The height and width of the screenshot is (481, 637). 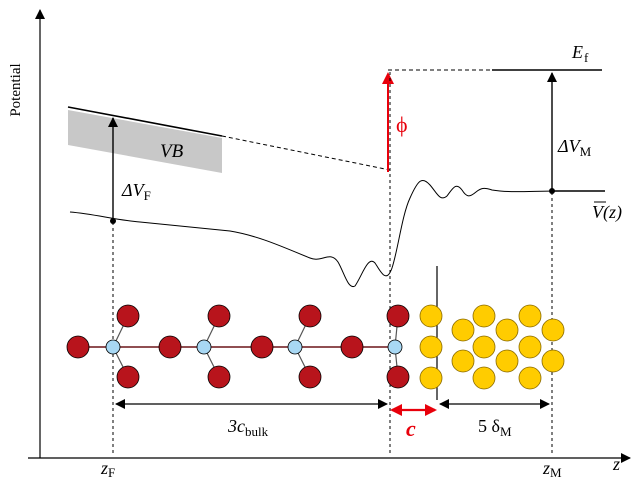 I want to click on delta-v-m-point, so click(x=552, y=191).